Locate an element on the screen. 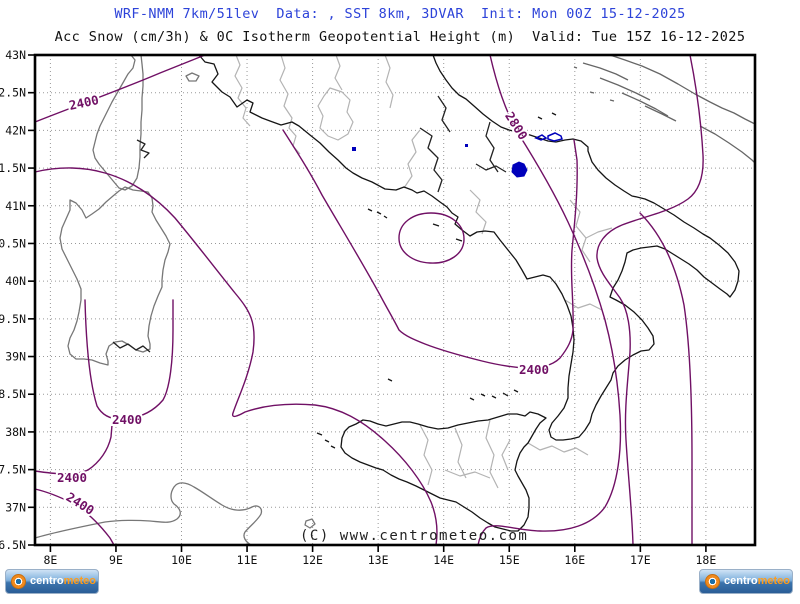  lat-tick-label: 42.5N is located at coordinates (13, 93).